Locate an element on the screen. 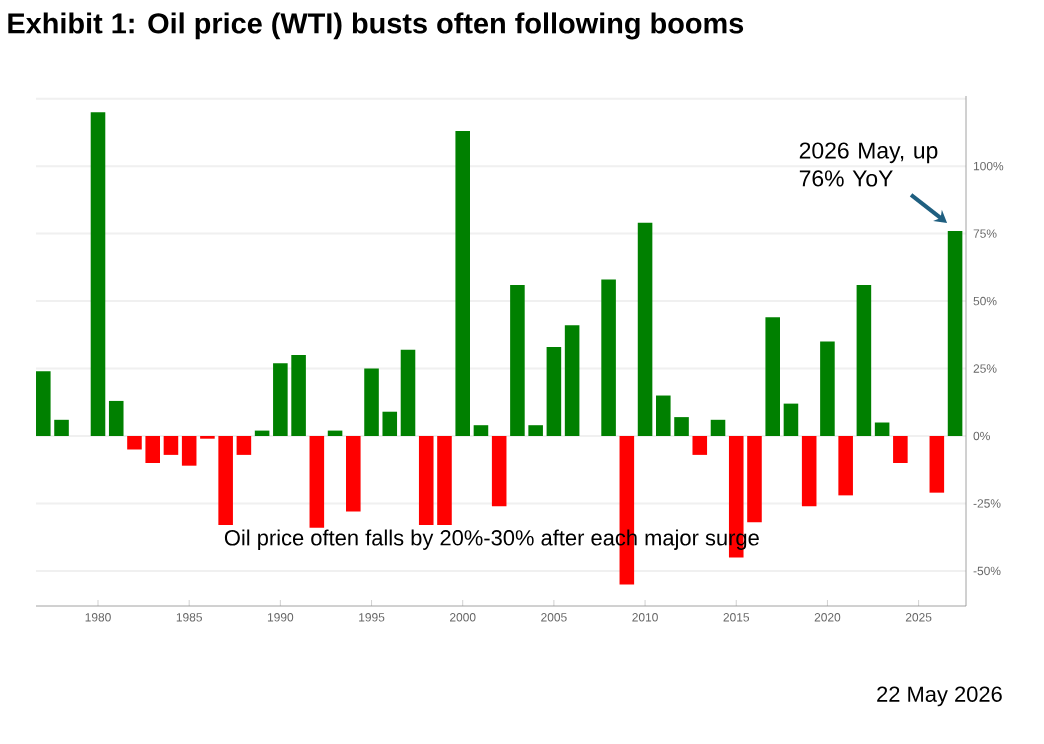 The height and width of the screenshot is (744, 1044). chart-title: Exhibit 1: Oil price (WTI) busts often following booms is located at coordinates (376, 26).